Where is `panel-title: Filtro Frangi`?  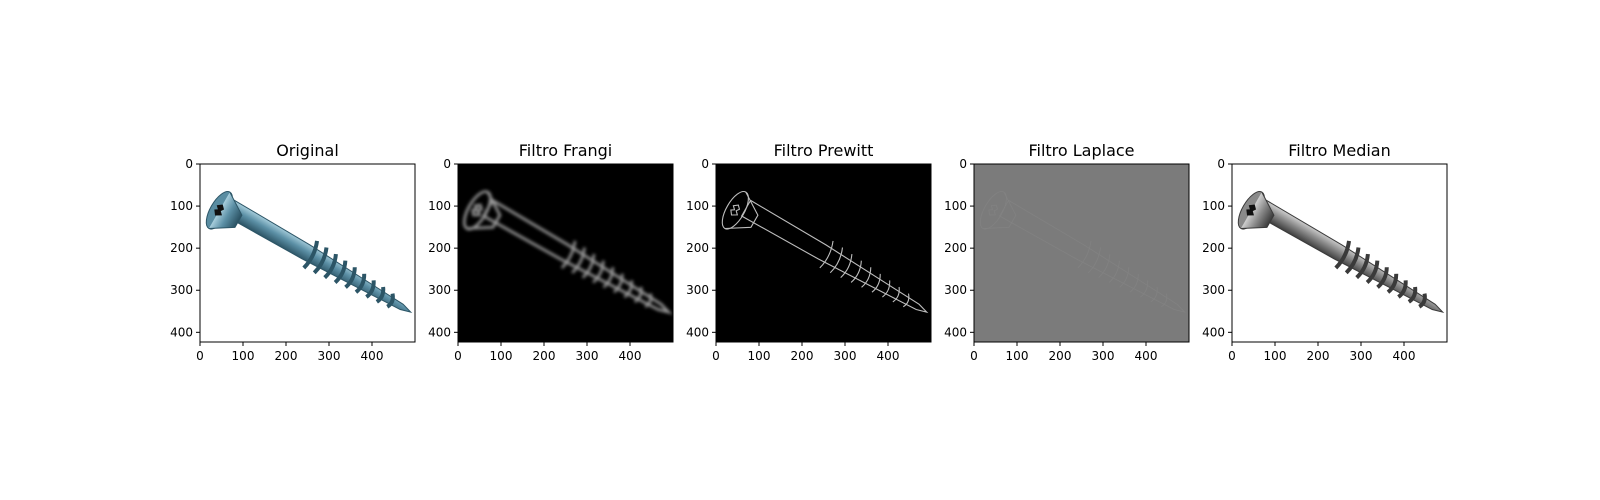 panel-title: Filtro Frangi is located at coordinates (565, 150).